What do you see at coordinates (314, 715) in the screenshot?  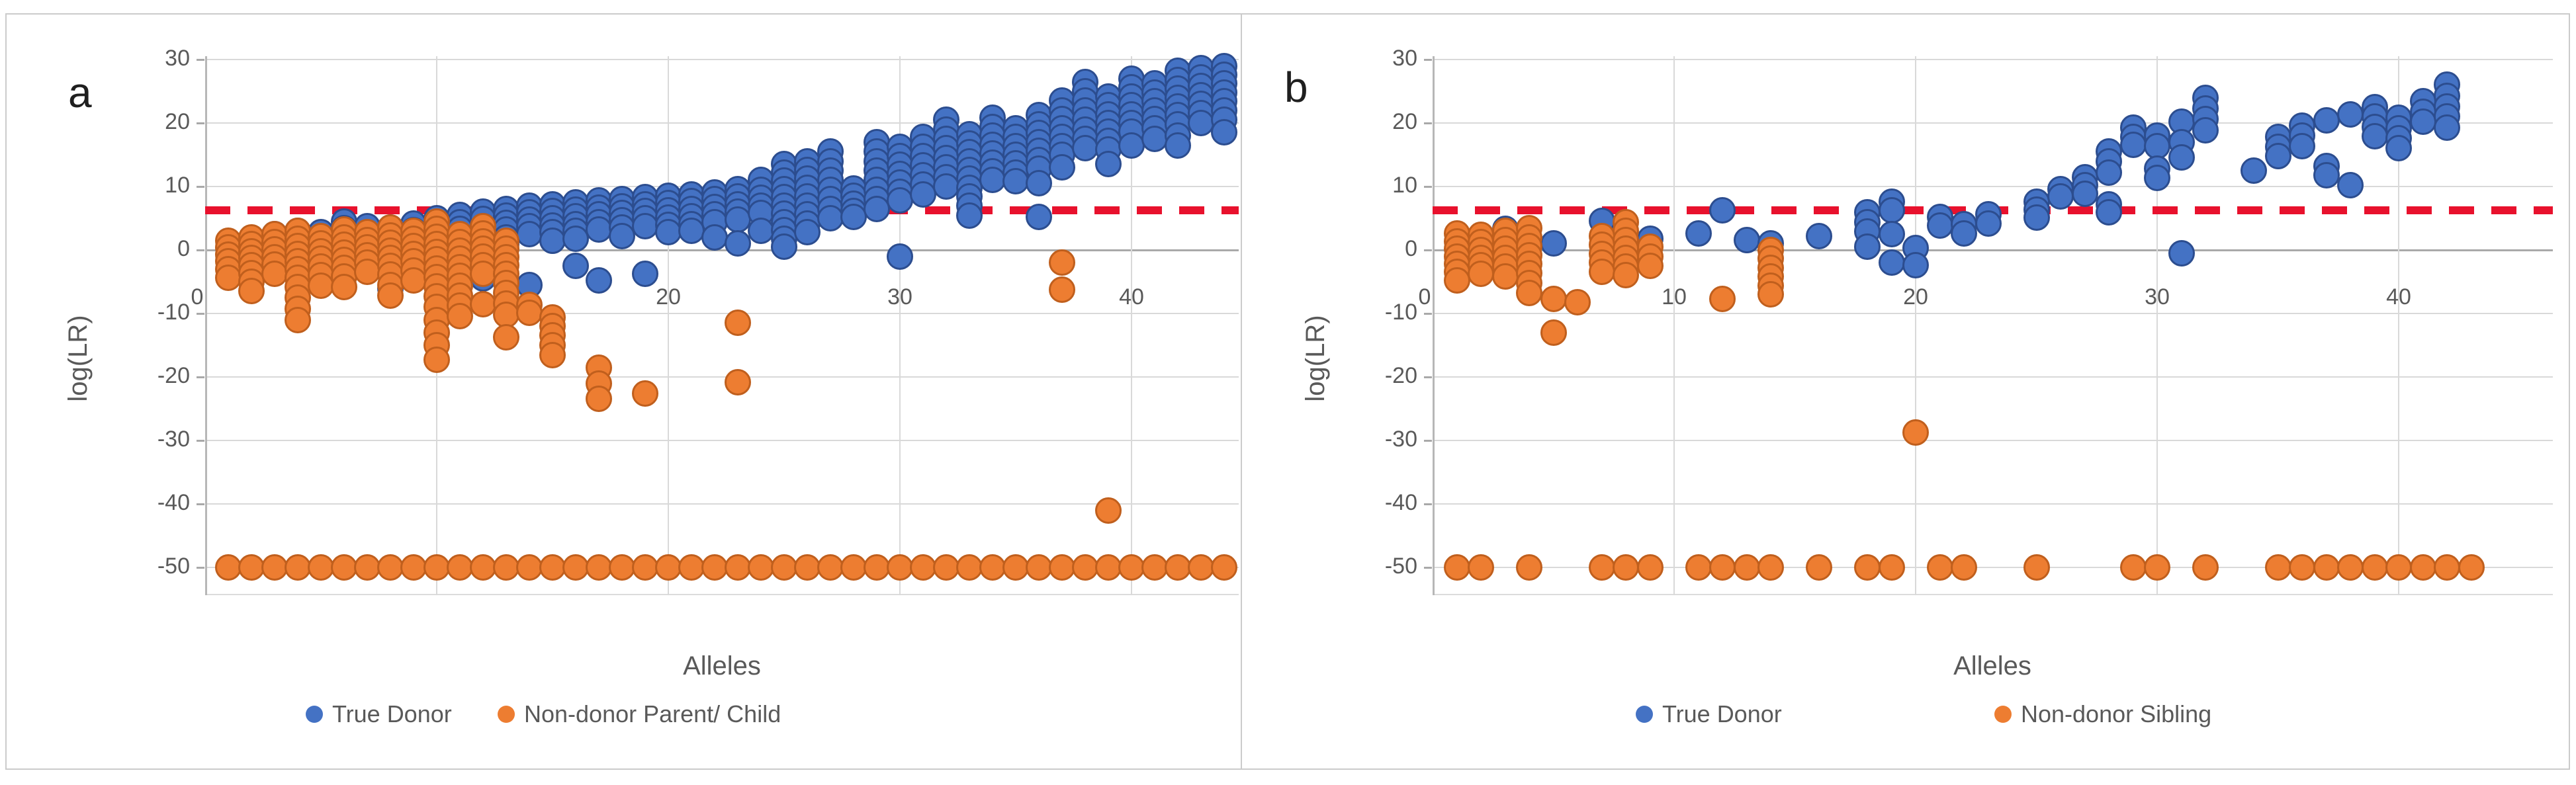 I see `legend-marker-true-donor-a` at bounding box center [314, 715].